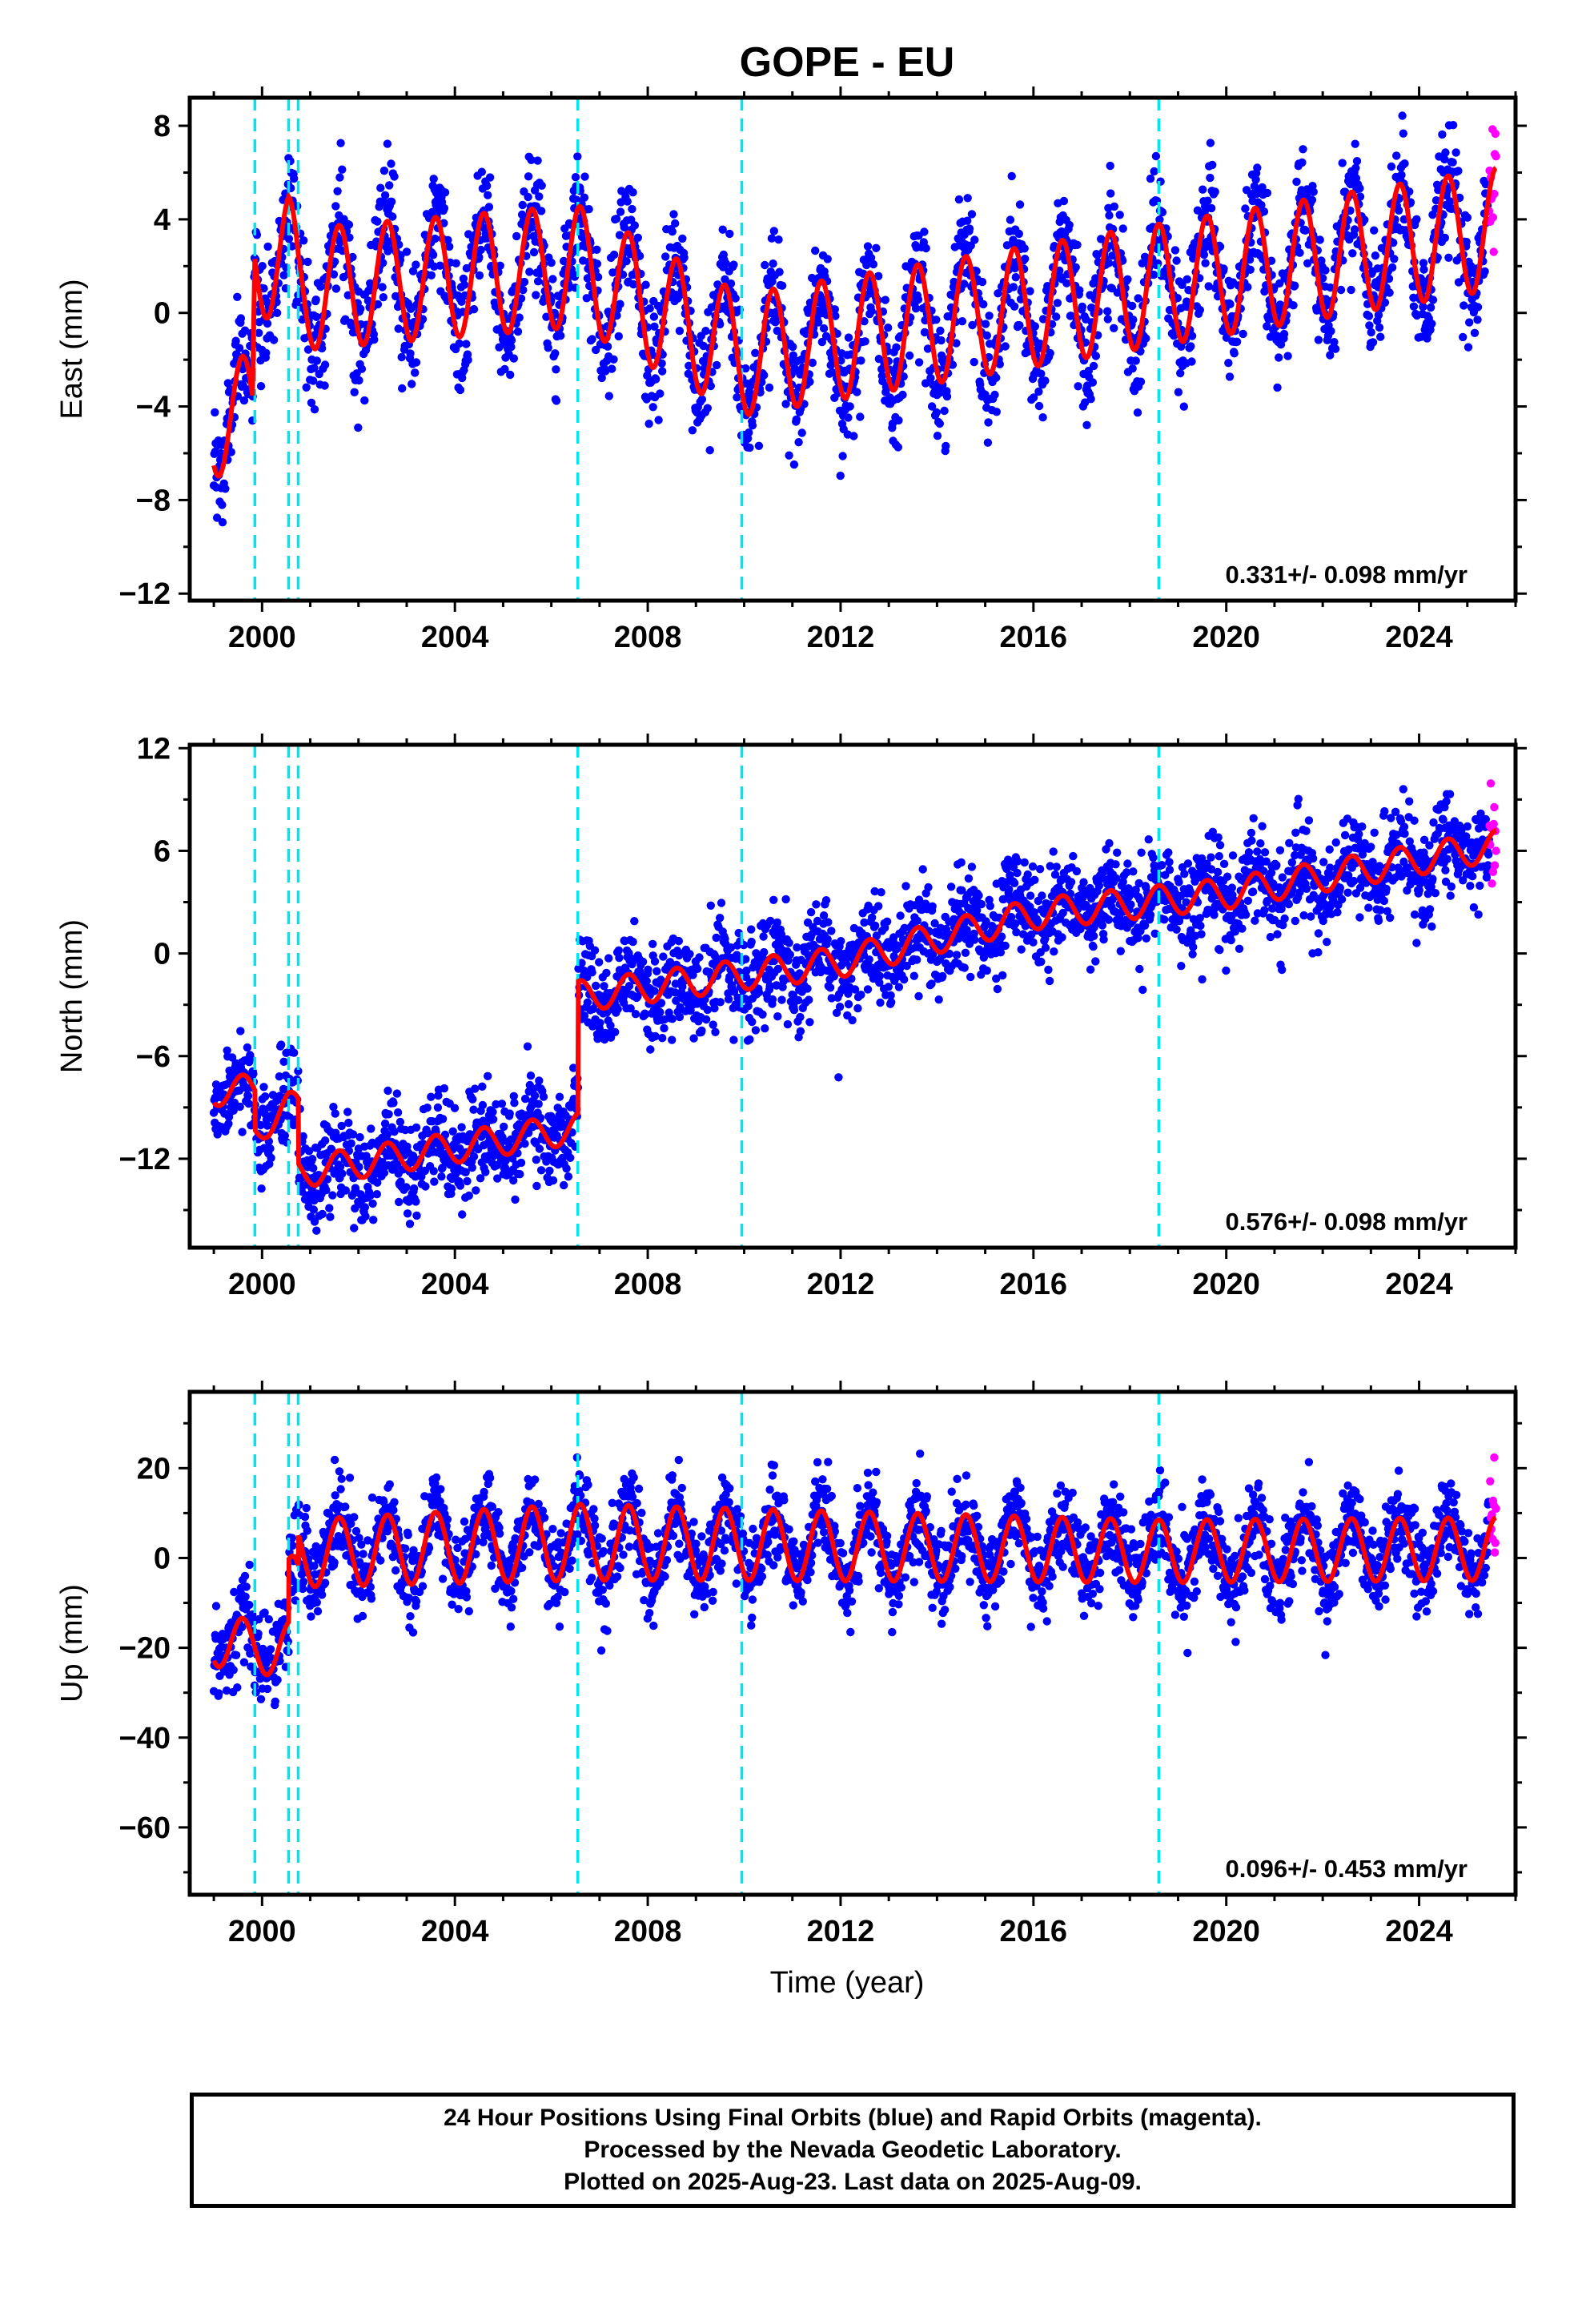 Image resolution: width=1582 pixels, height=2324 pixels. Describe the element at coordinates (1493, 218) in the screenshot. I see `rapid-orbit-point` at that location.